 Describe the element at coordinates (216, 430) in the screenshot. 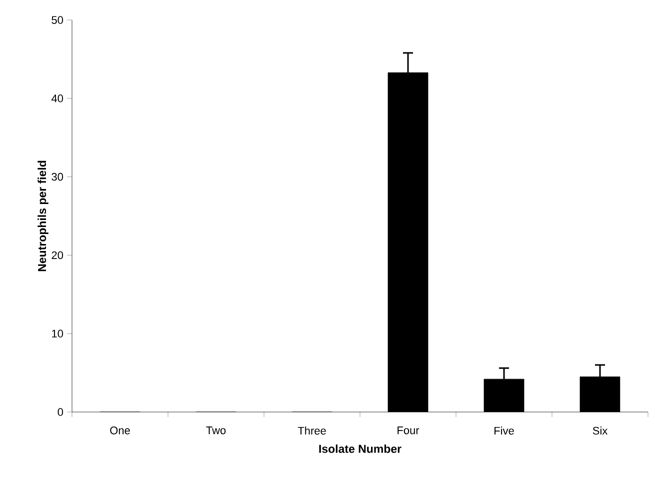

I see `x-tick-label: Two` at that location.